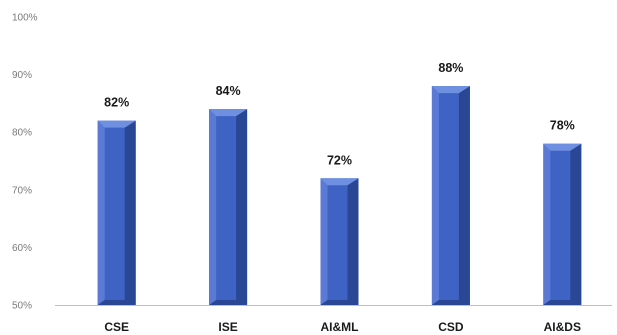 The image size is (617, 335). Describe the element at coordinates (450, 68) in the screenshot. I see `data-label: 88%` at that location.